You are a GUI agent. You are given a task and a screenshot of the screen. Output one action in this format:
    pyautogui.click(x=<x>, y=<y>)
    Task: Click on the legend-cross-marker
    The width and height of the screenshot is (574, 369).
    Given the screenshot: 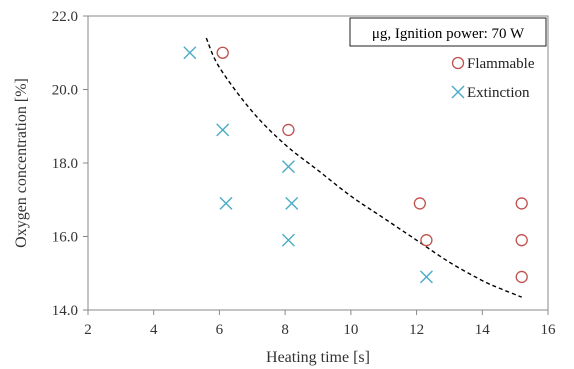 What is the action you would take?
    pyautogui.click(x=458, y=92)
    